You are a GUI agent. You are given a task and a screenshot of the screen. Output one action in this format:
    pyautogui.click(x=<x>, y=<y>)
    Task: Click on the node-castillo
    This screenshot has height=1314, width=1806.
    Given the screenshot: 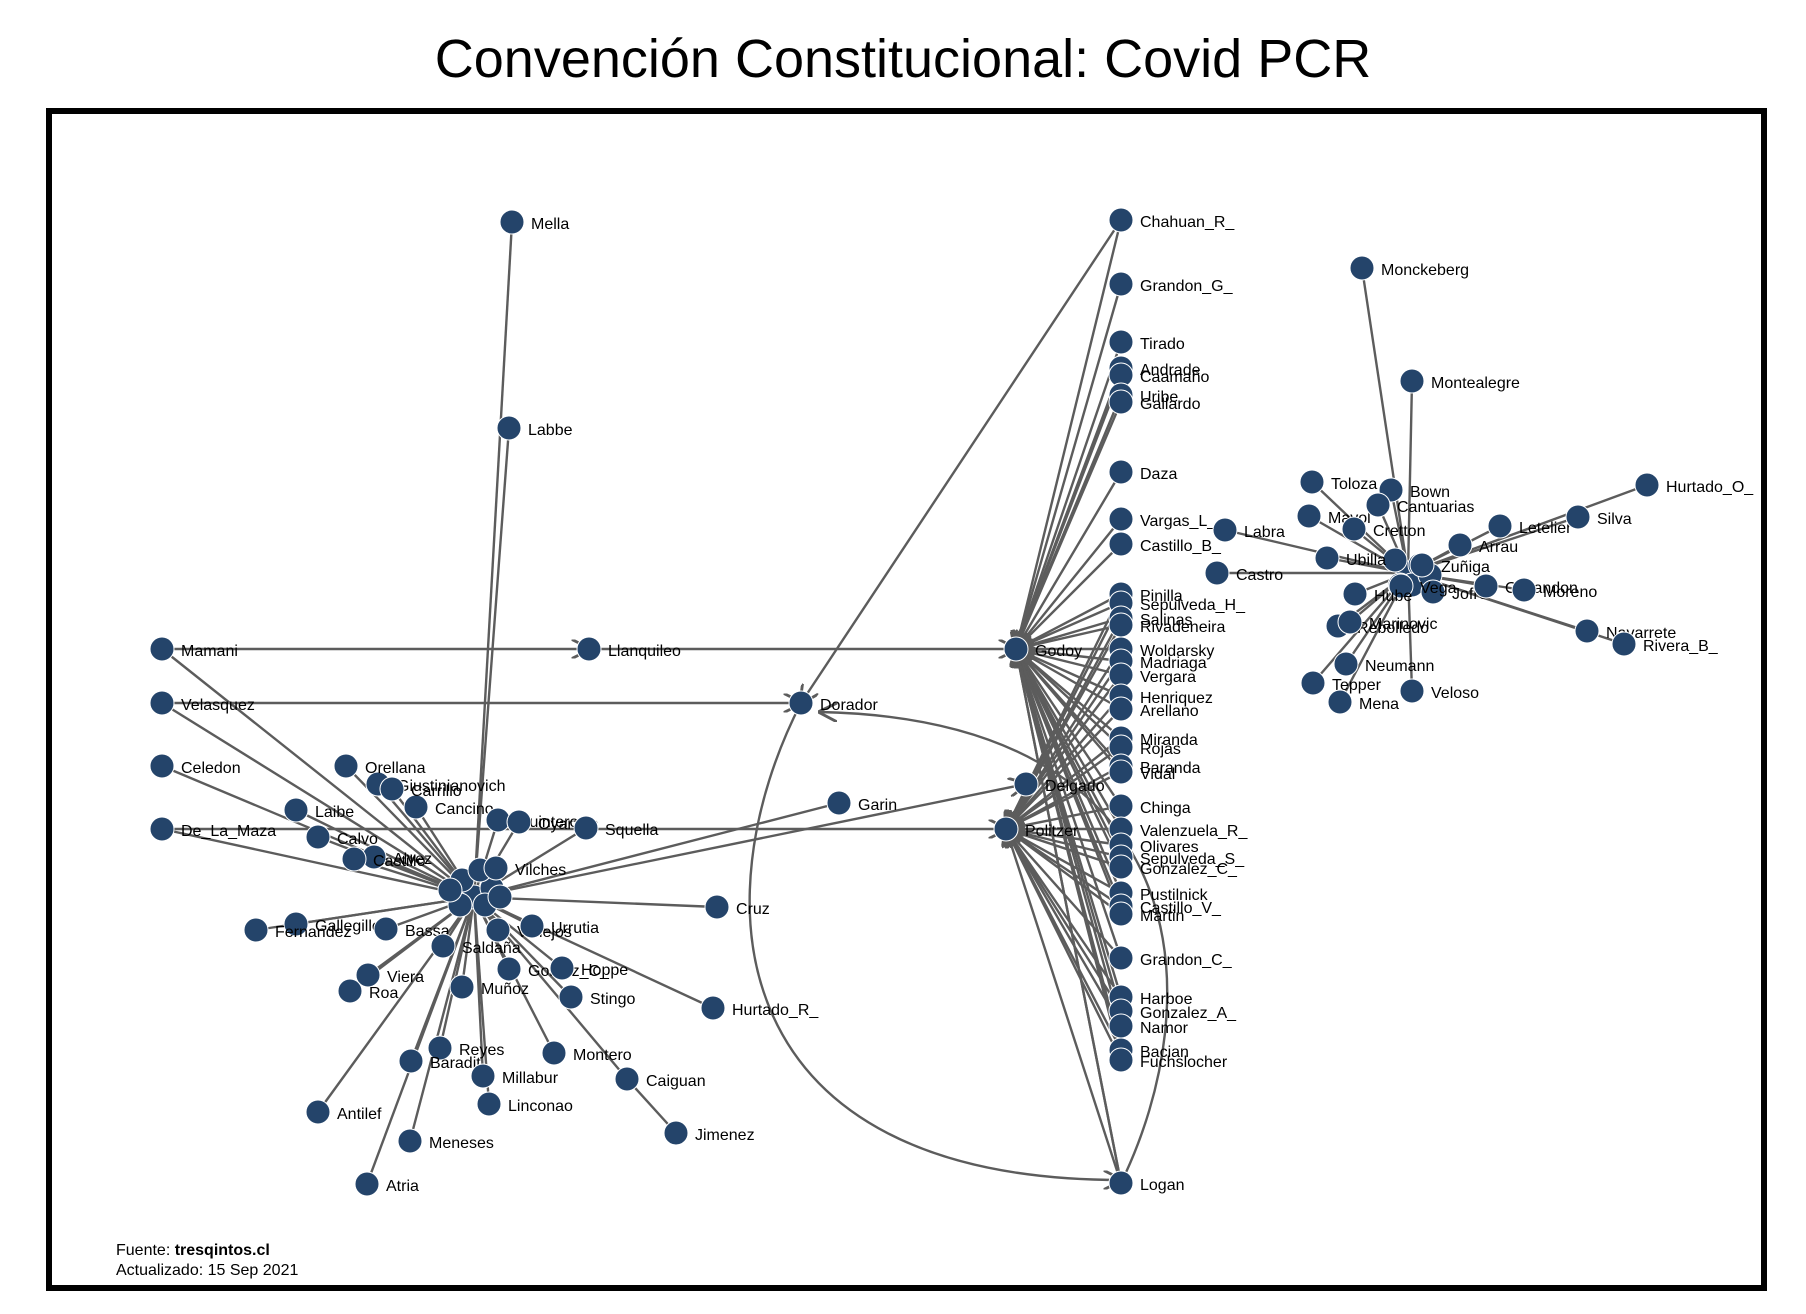 What is the action you would take?
    pyautogui.click(x=354, y=859)
    